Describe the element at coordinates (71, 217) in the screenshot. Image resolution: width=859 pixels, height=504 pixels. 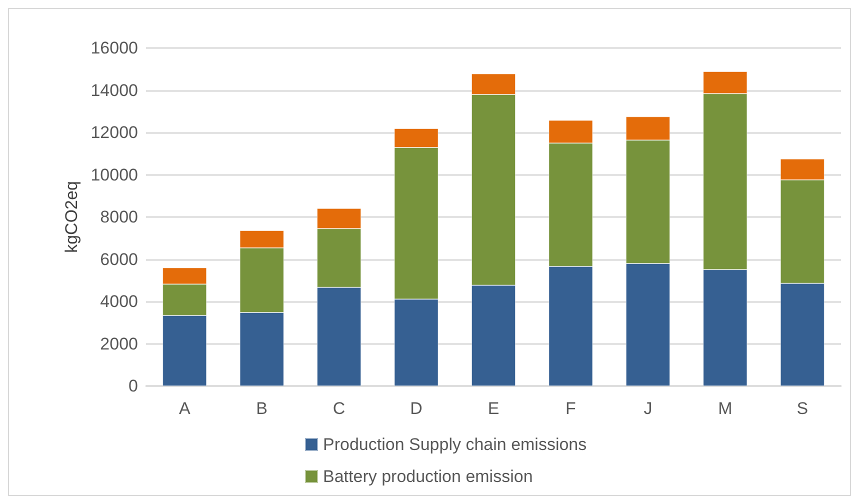
I see `y-axis-title: kgCO2eq` at that location.